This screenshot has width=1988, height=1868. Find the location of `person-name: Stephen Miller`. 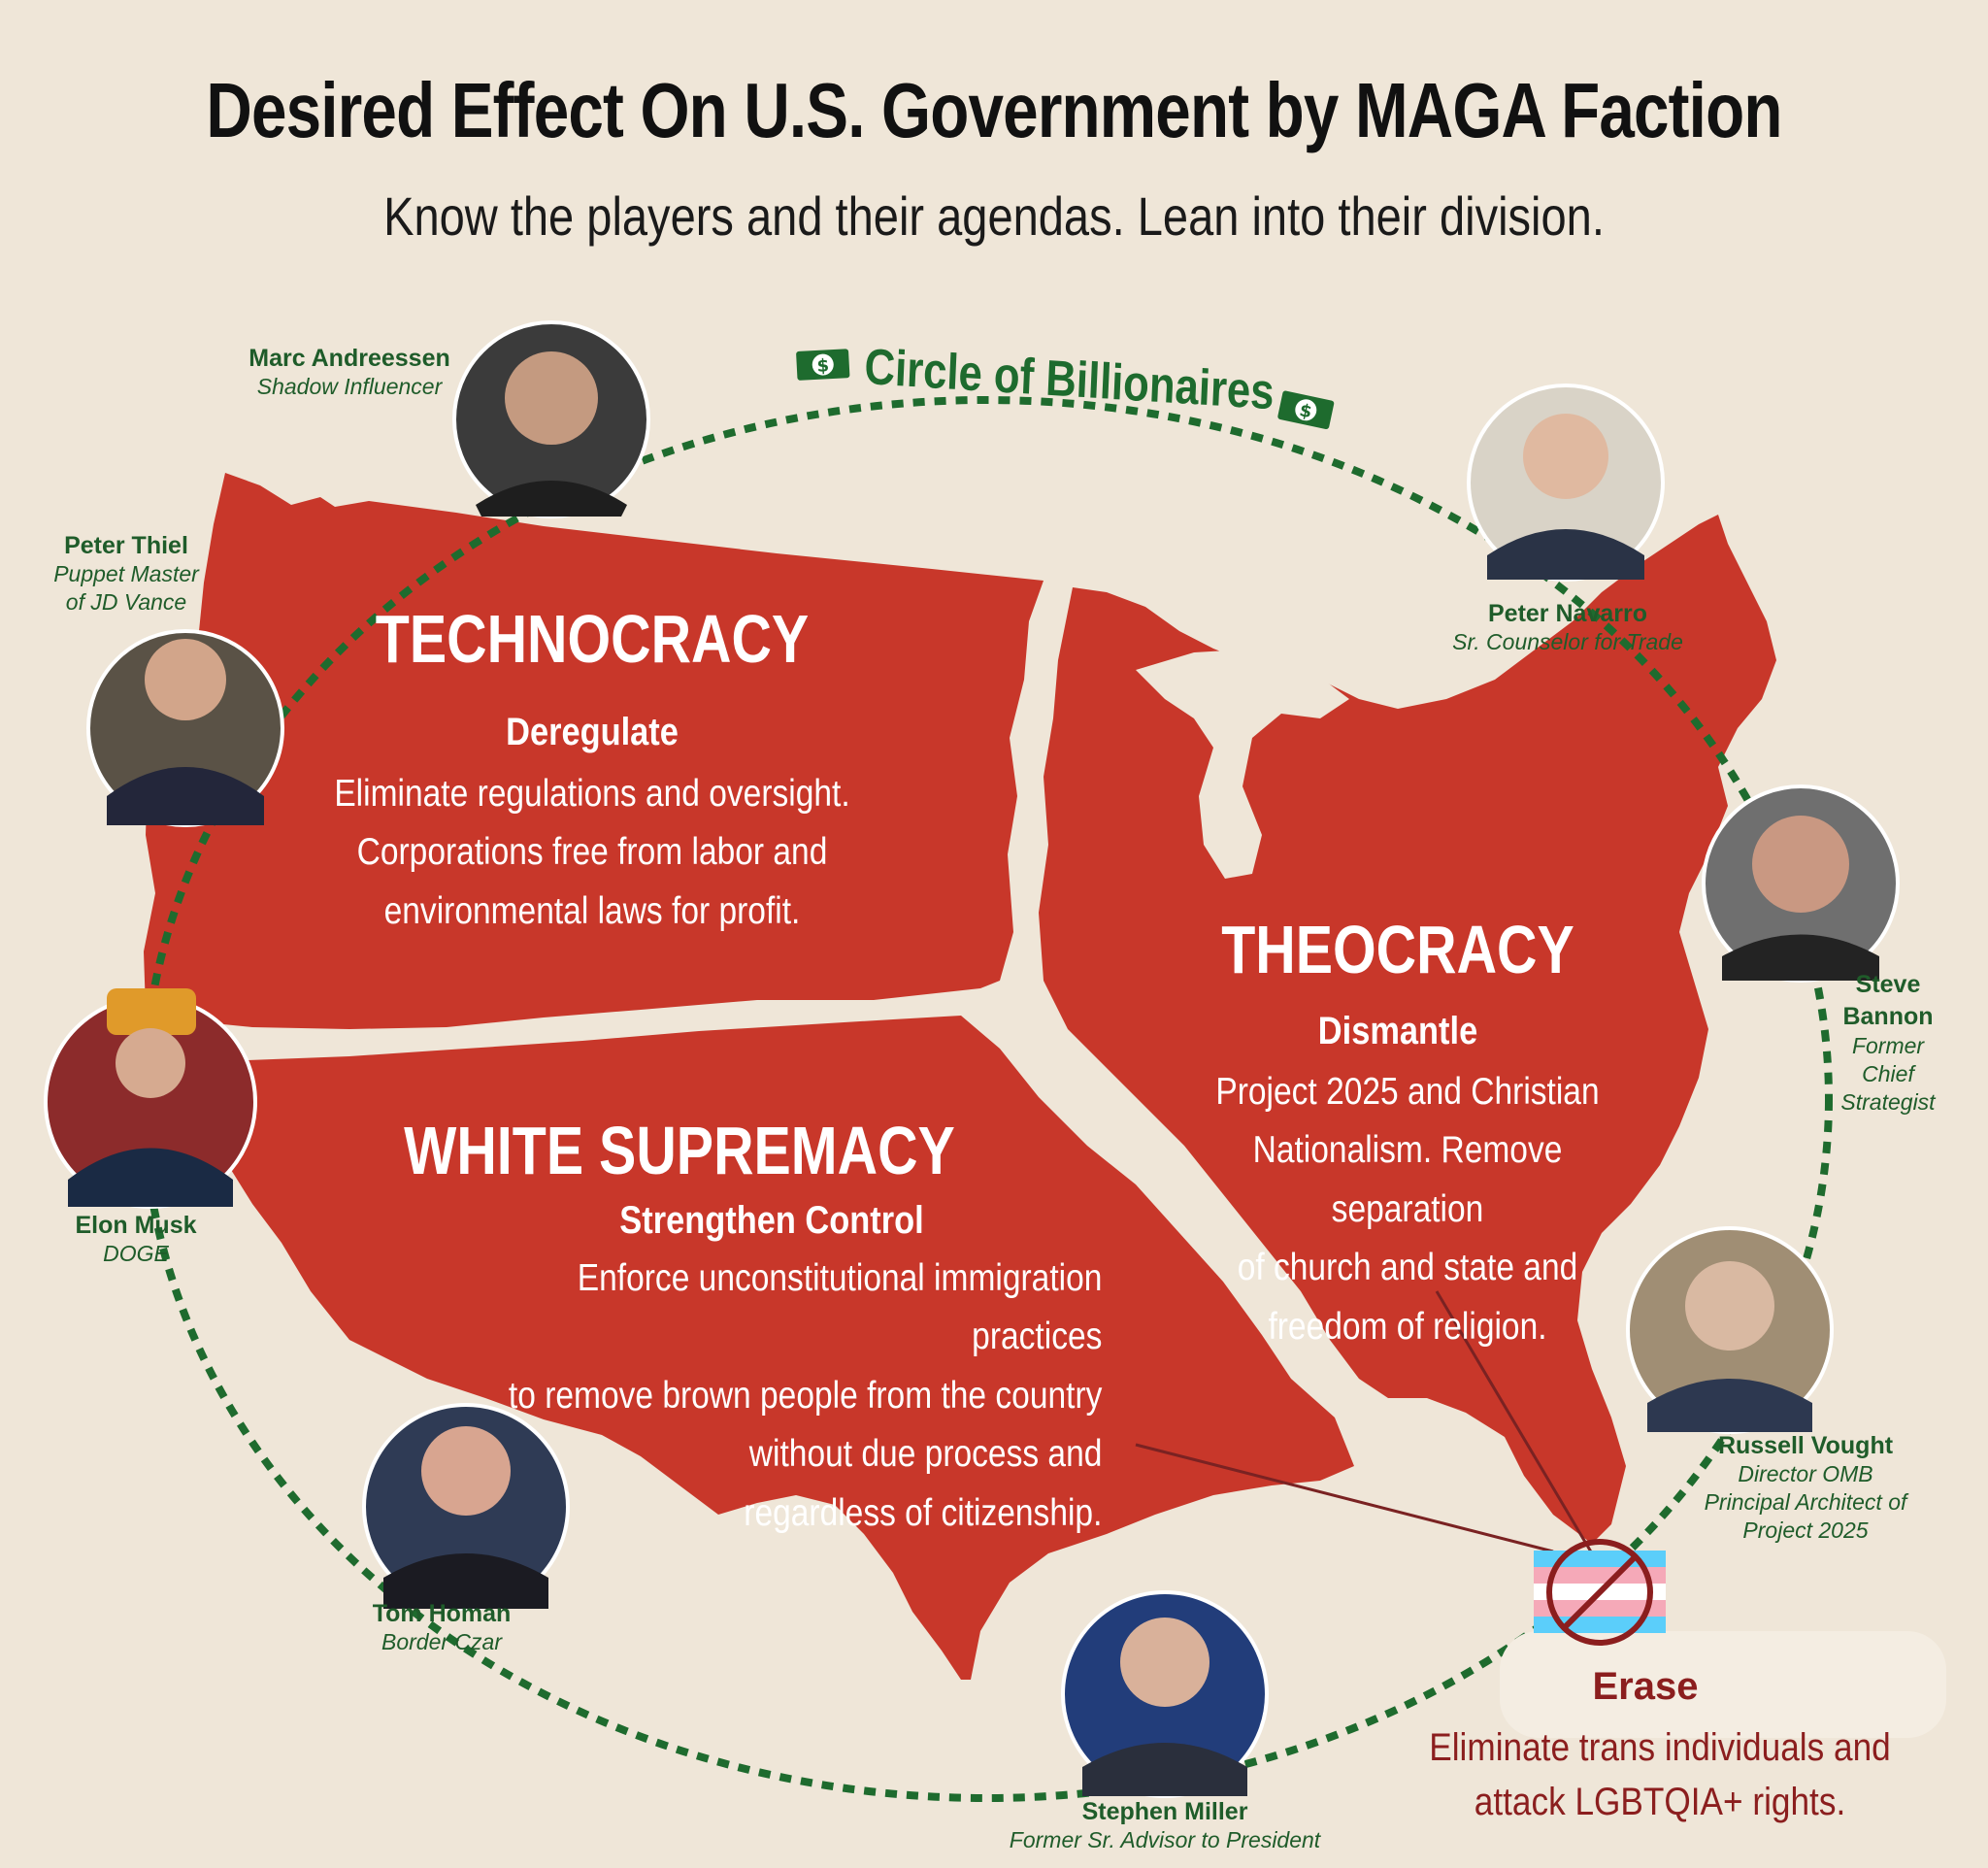

person-name: Stephen Miller is located at coordinates (1164, 1811).